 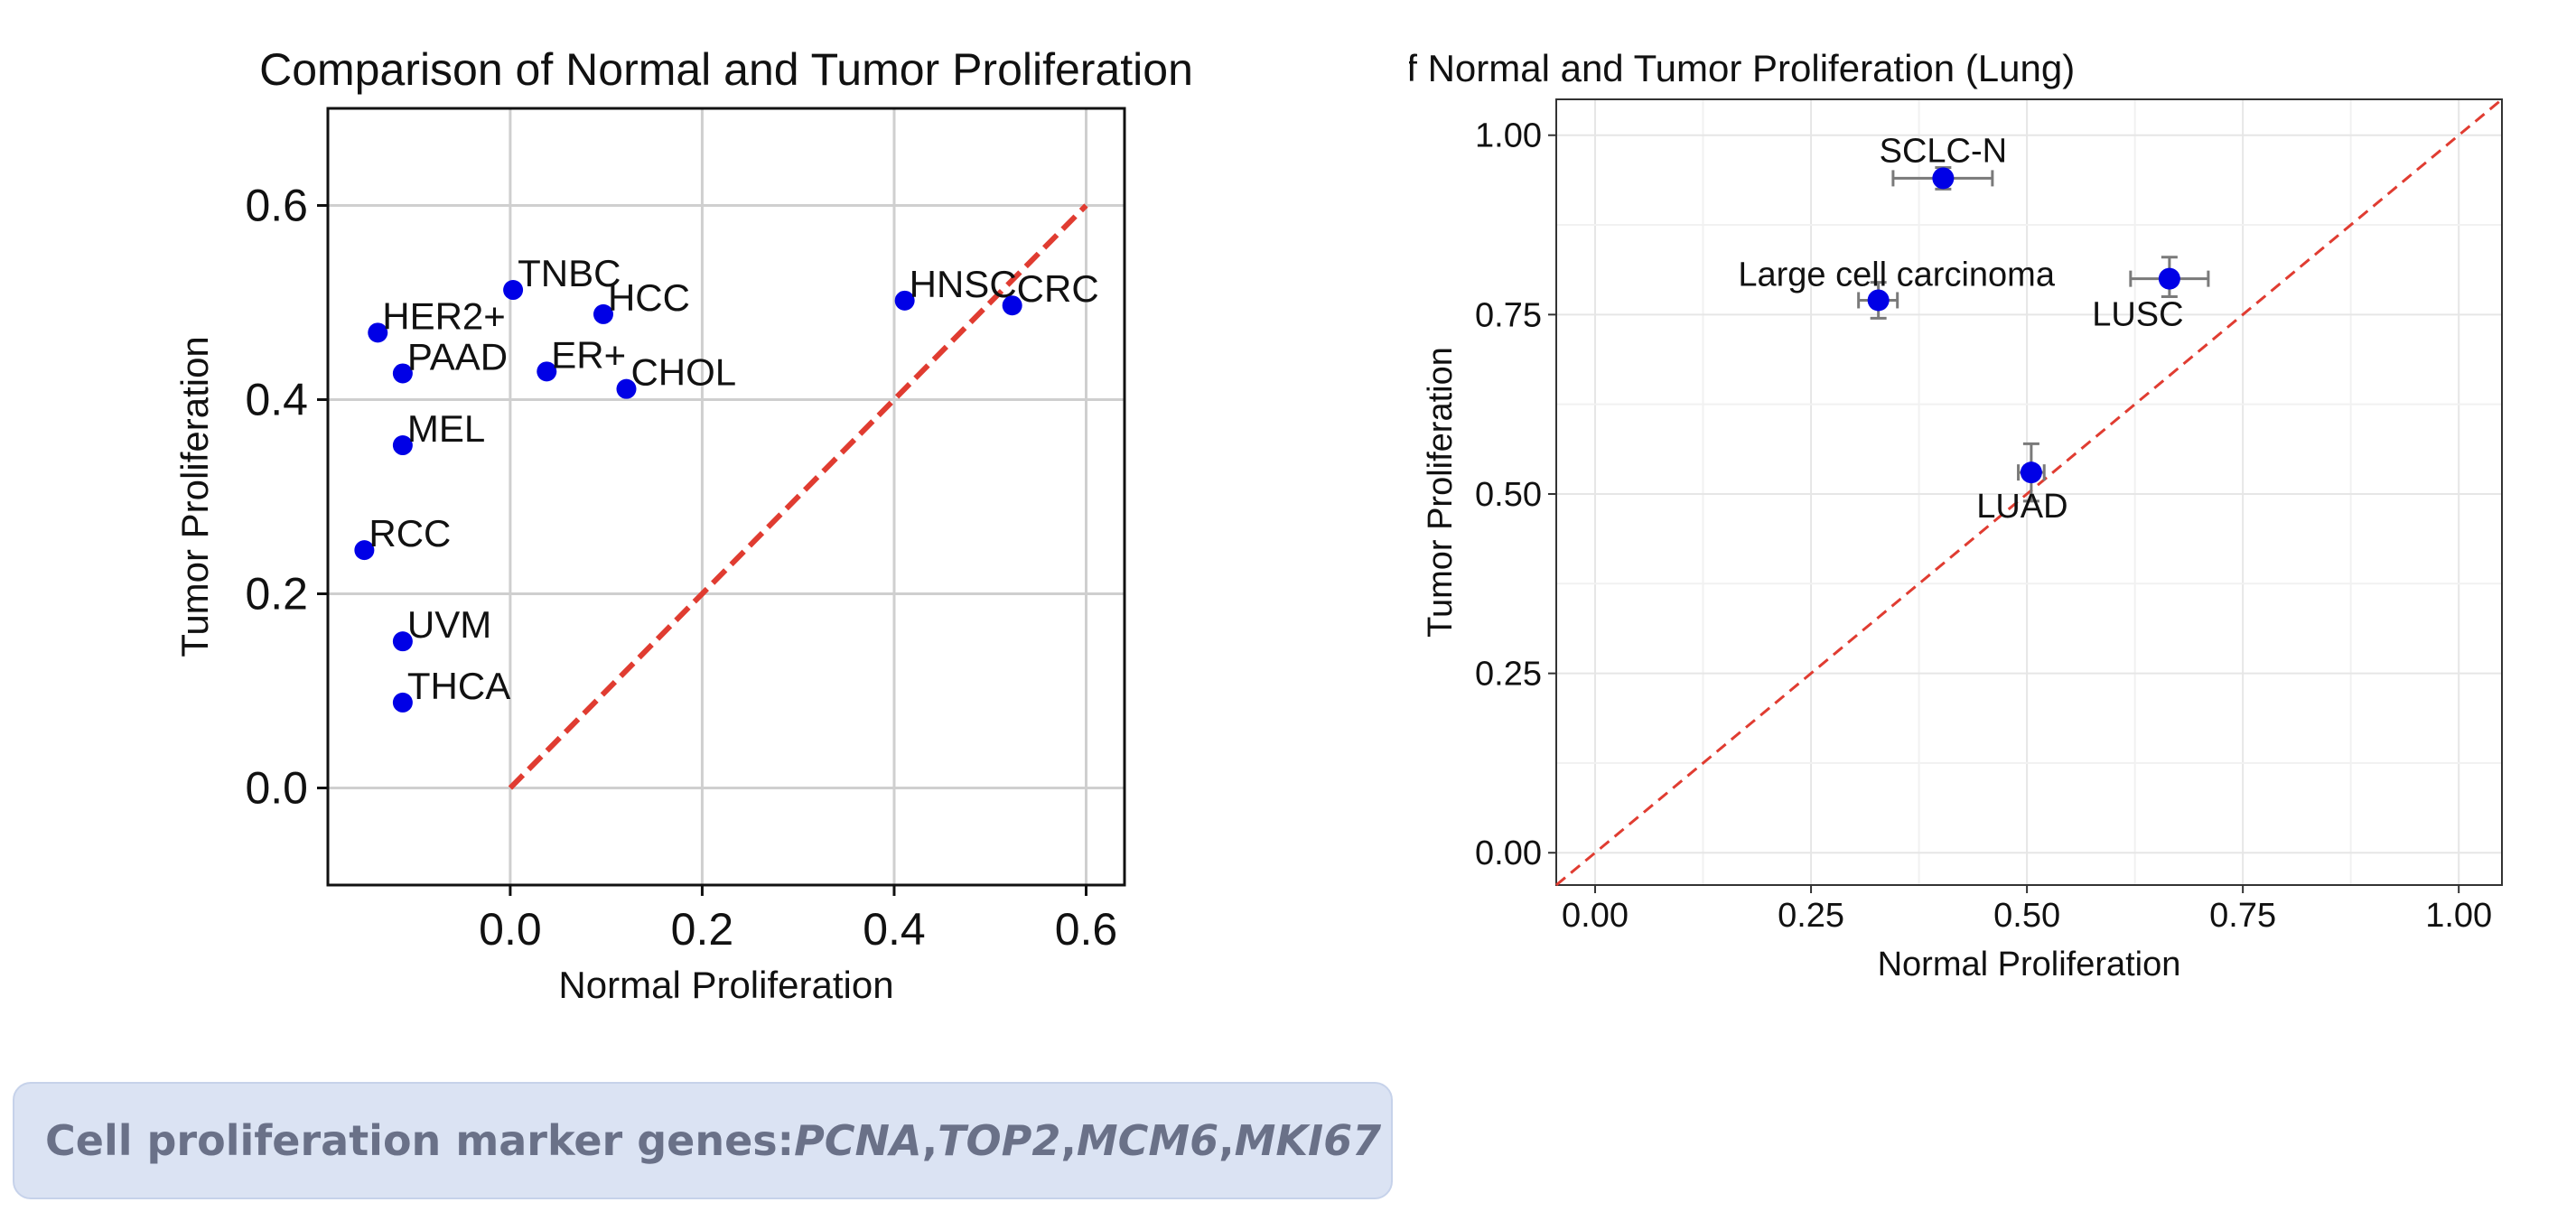 What do you see at coordinates (1508, 853) in the screenshot?
I see `y-tick-label: 0.00` at bounding box center [1508, 853].